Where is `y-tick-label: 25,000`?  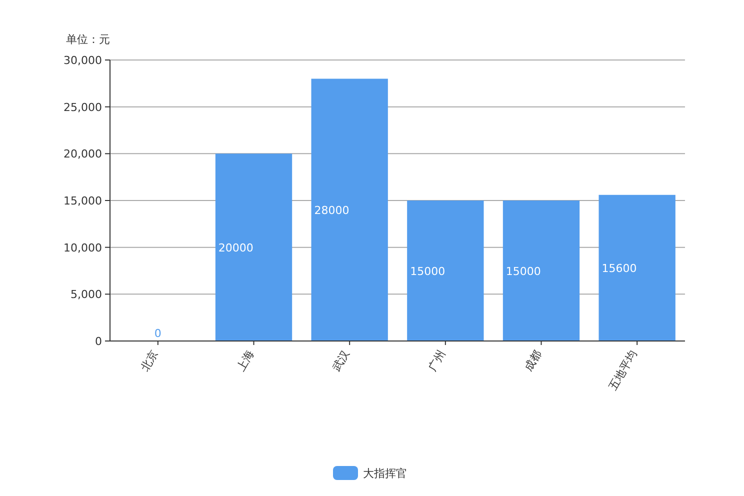
y-tick-label: 25,000 is located at coordinates (83, 107).